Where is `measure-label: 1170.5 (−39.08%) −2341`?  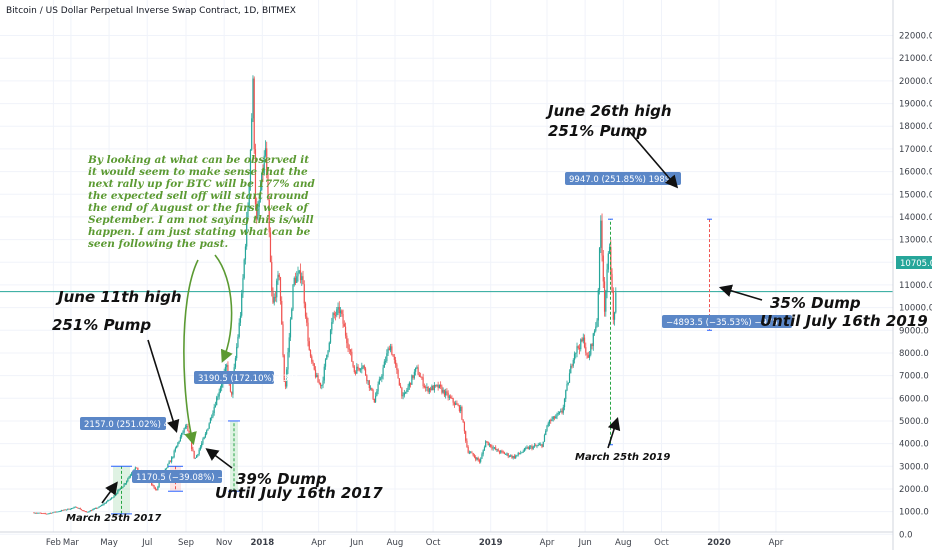 measure-label: 1170.5 (−39.08%) −2341 is located at coordinates (191, 478).